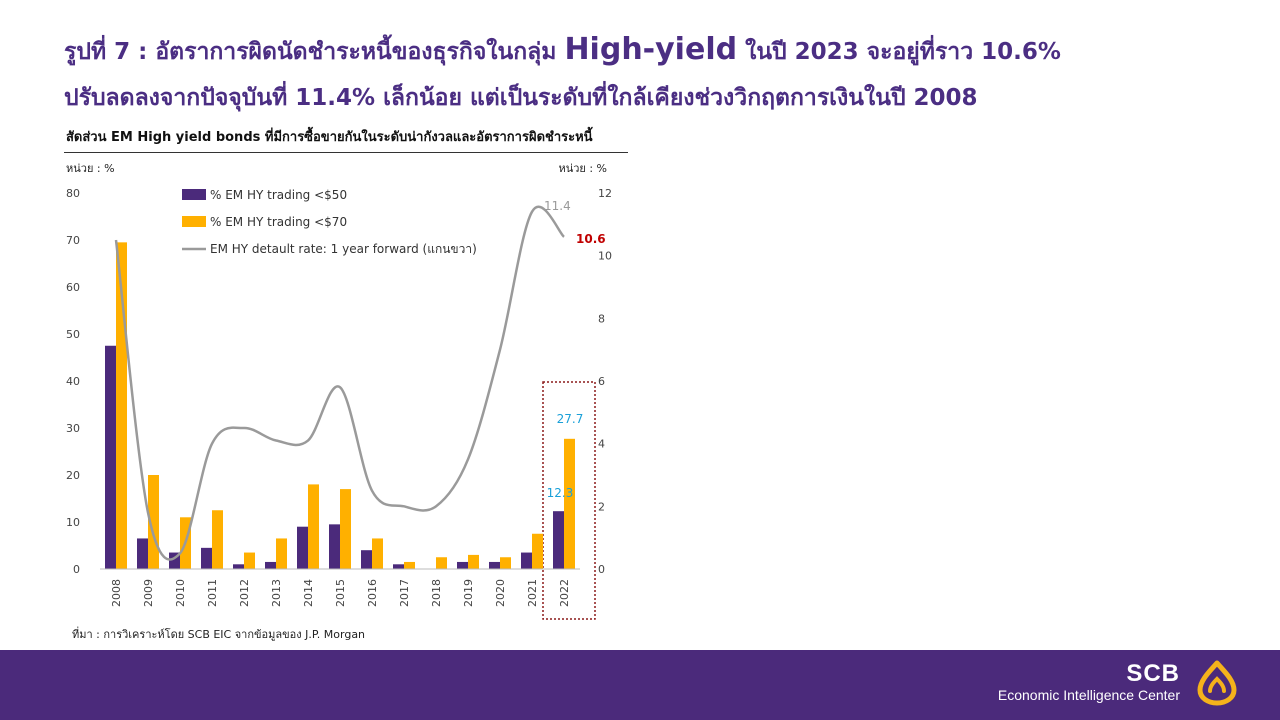 The image size is (1280, 720). Describe the element at coordinates (73, 193) in the screenshot. I see `y-left-tick-label: 80` at that location.